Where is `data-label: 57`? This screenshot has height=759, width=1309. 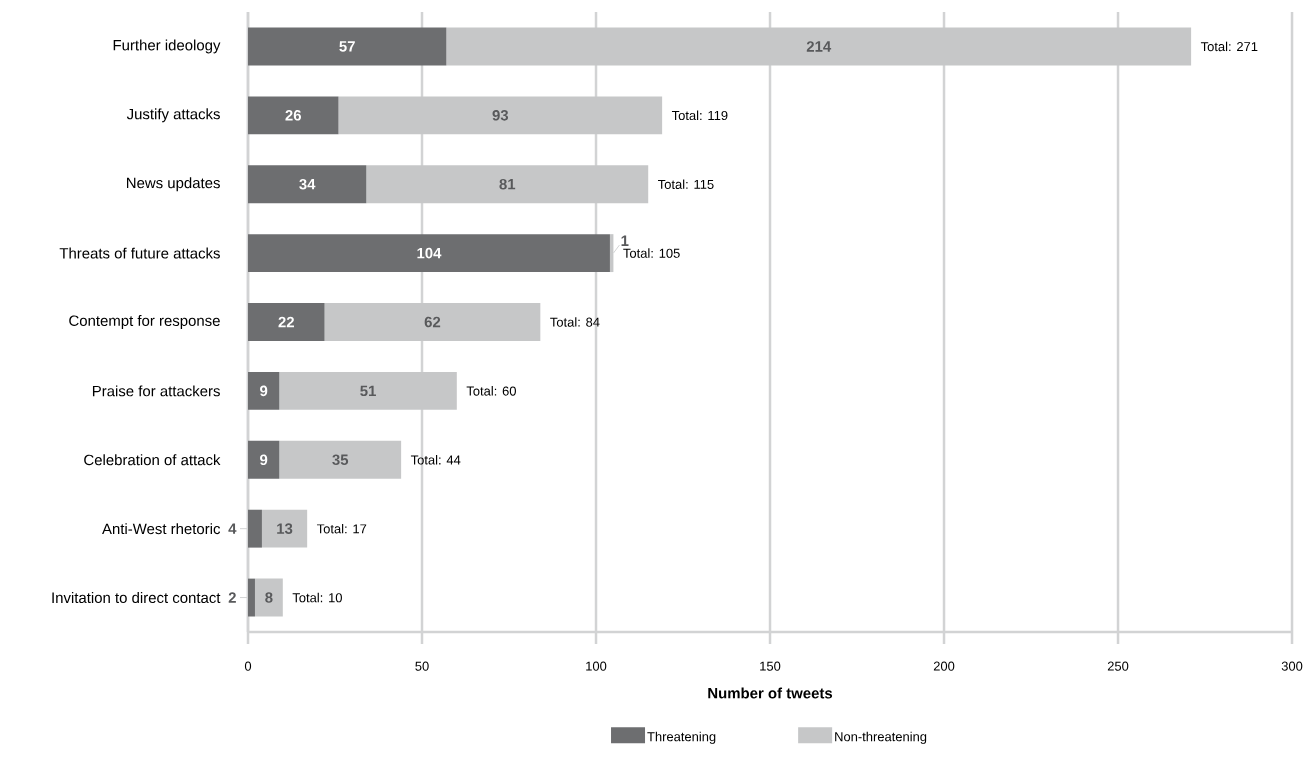
data-label: 57 is located at coordinates (347, 46).